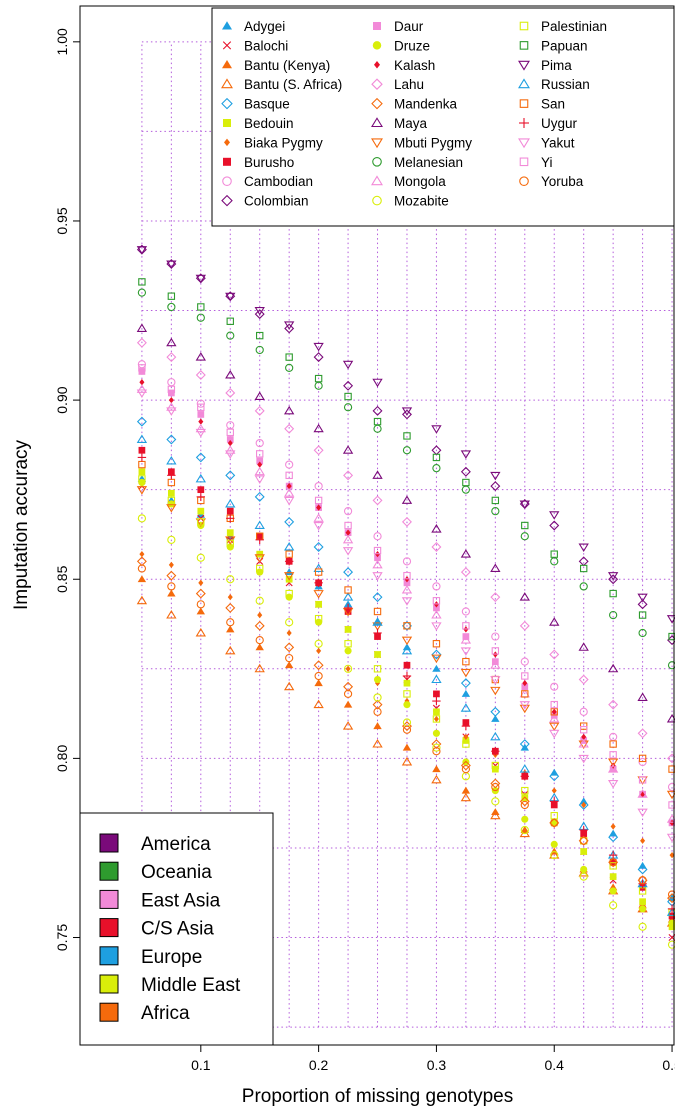 The width and height of the screenshot is (675, 1112). Describe the element at coordinates (551, 181) in the screenshot. I see `legend-item: Yoruba` at that location.